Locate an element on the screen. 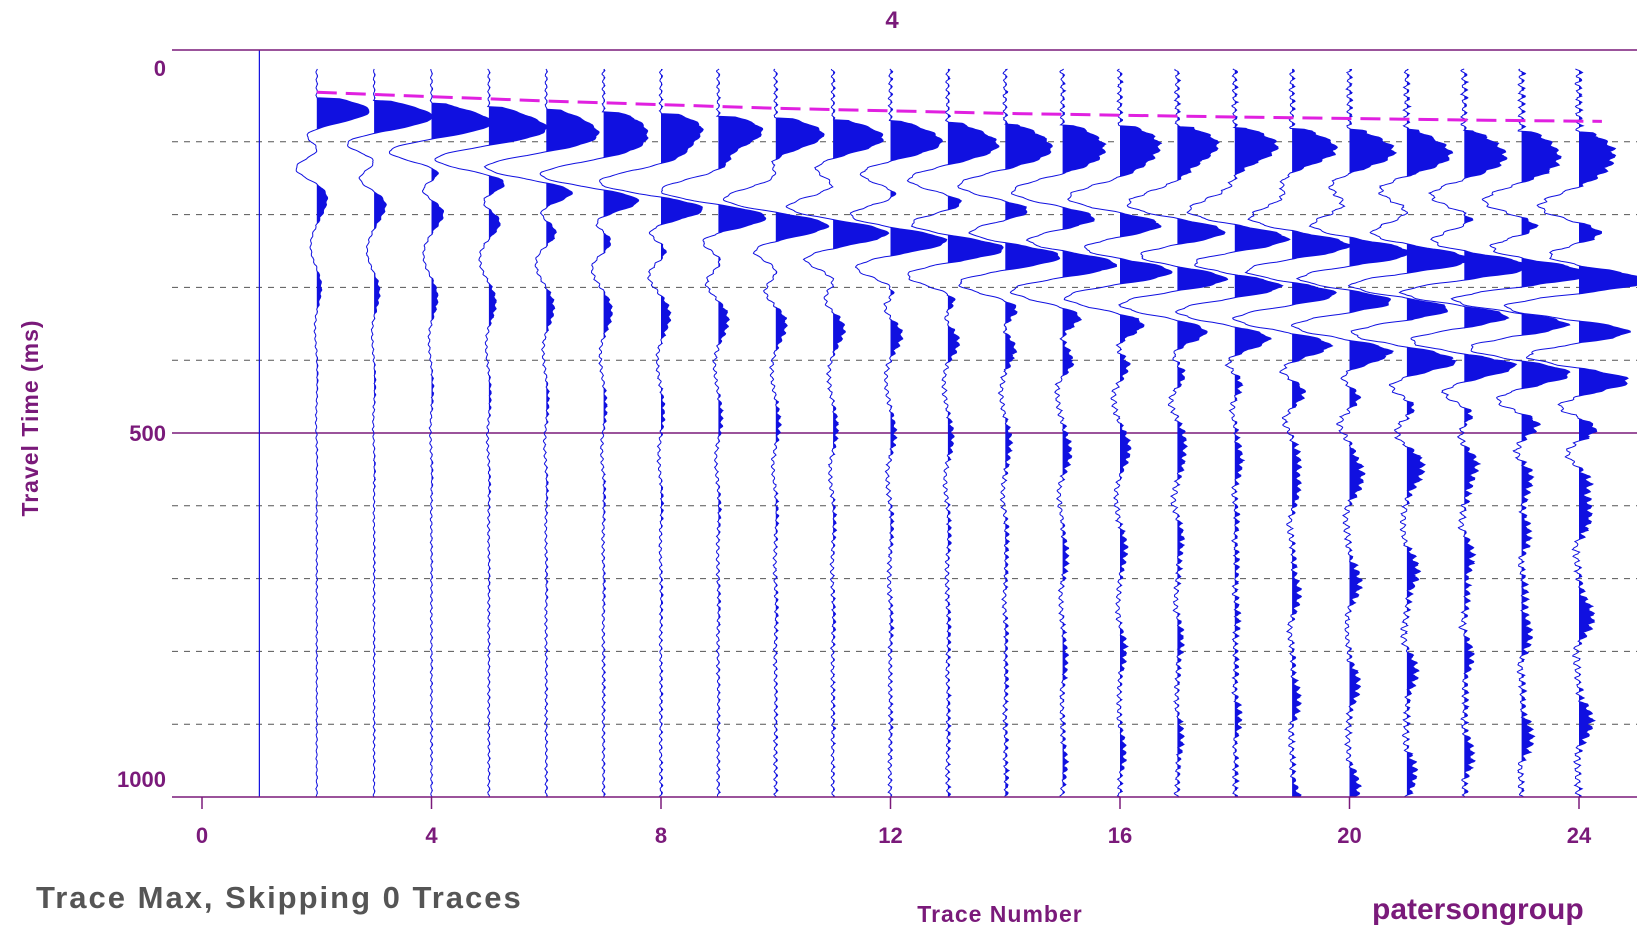 The image size is (1637, 934). trace-scaling-caption: Trace Max, Skipping 0 Traces is located at coordinates (279, 898).